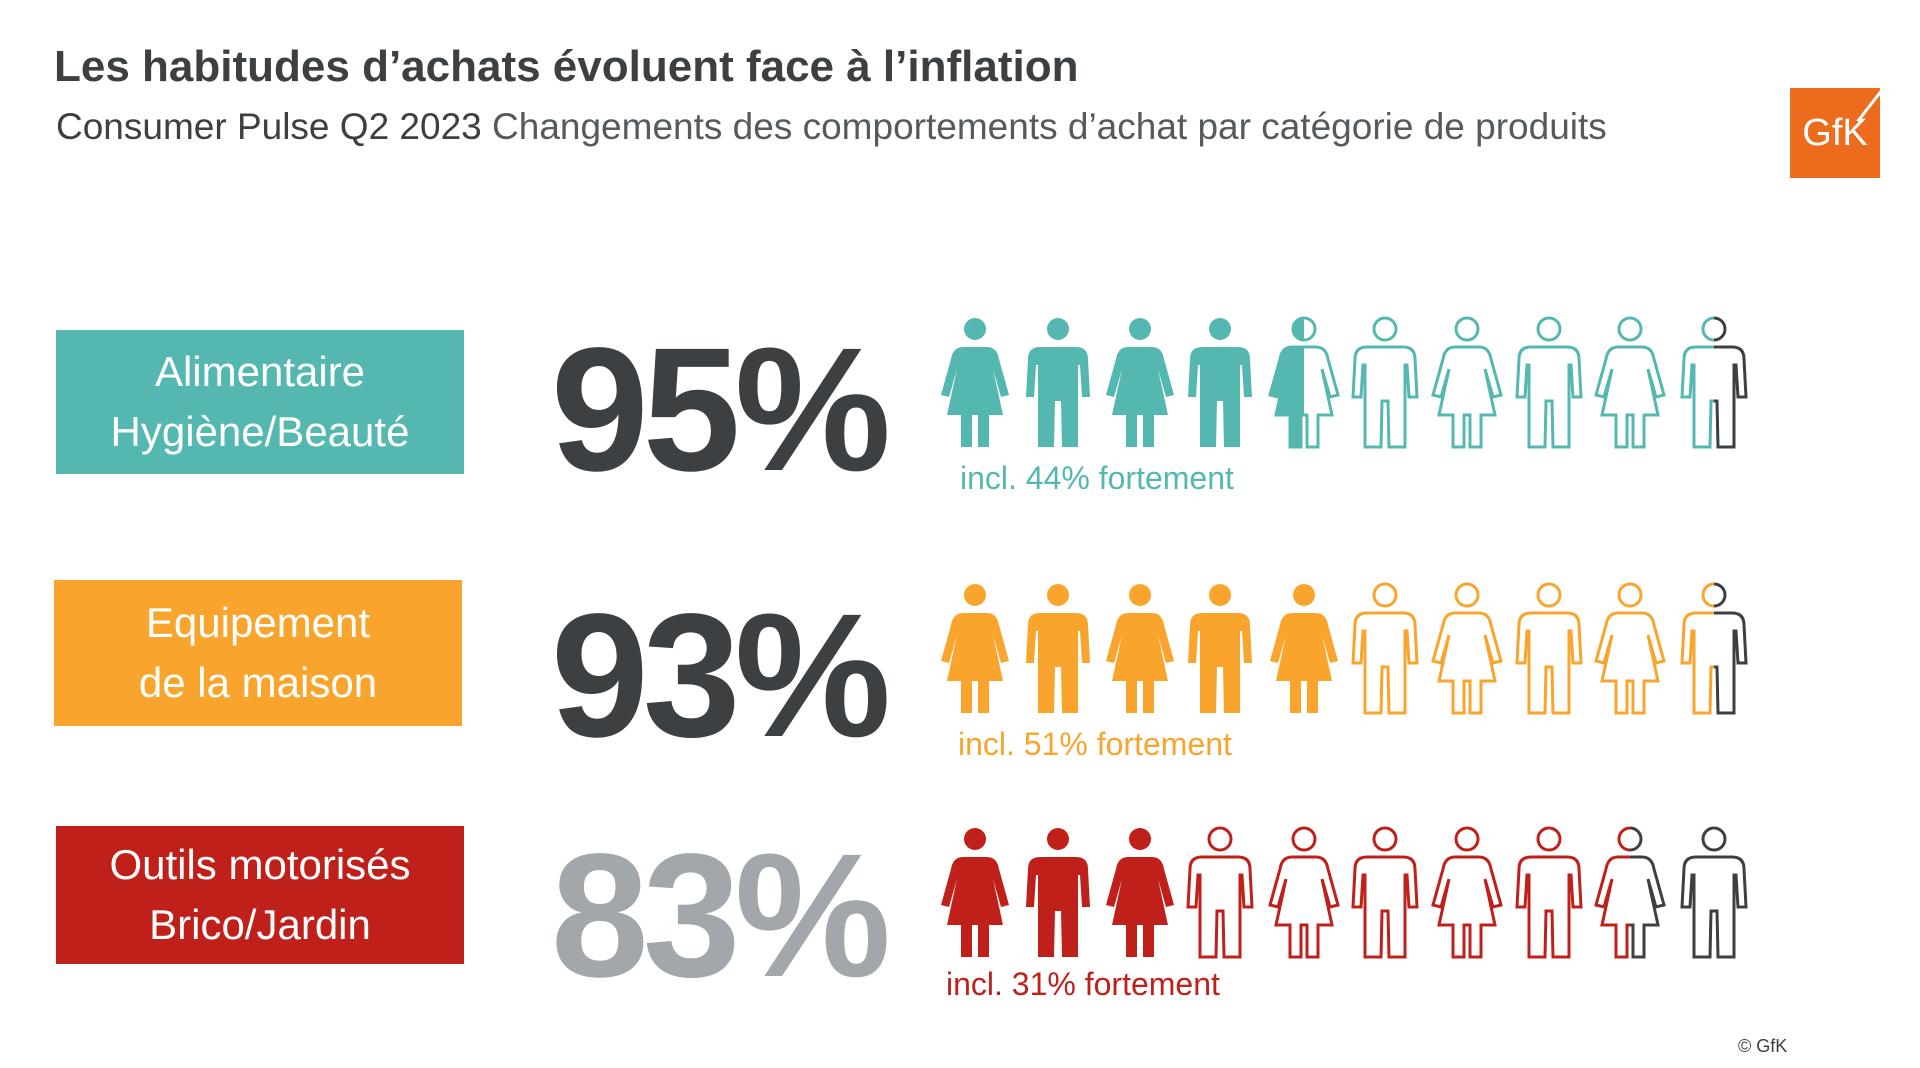 The image size is (1920, 1068). Describe the element at coordinates (1385, 663) in the screenshot. I see `person-icon-row2-6-body` at that location.